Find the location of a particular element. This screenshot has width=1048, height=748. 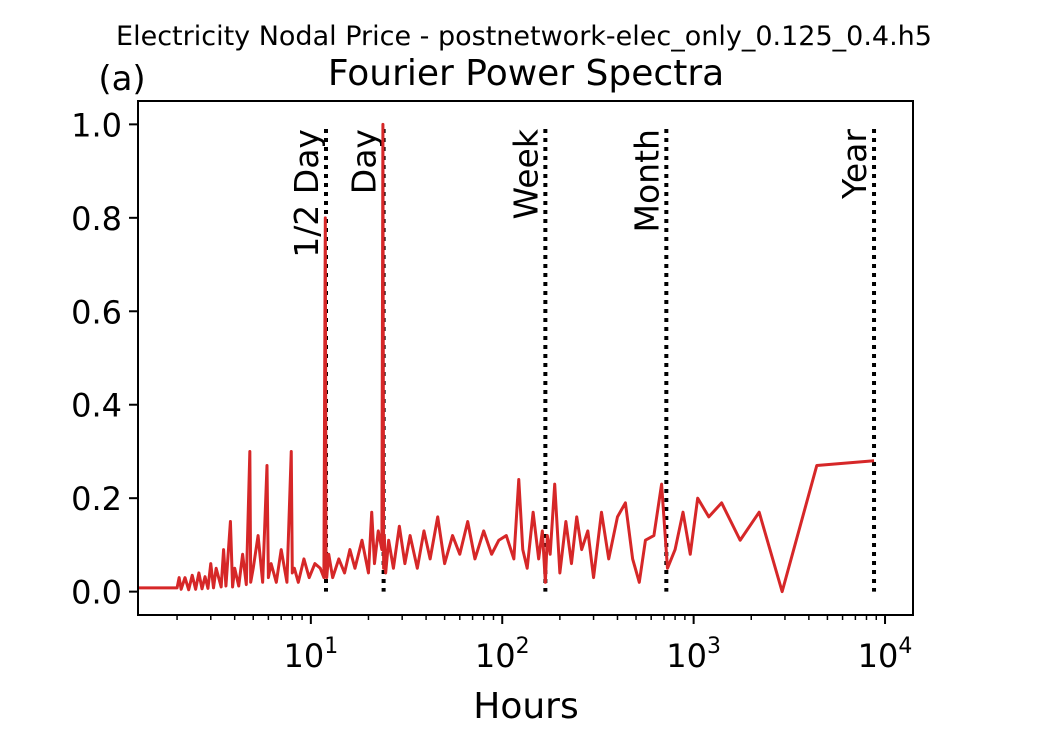

x-tick-label: 10² is located at coordinates (502, 654).